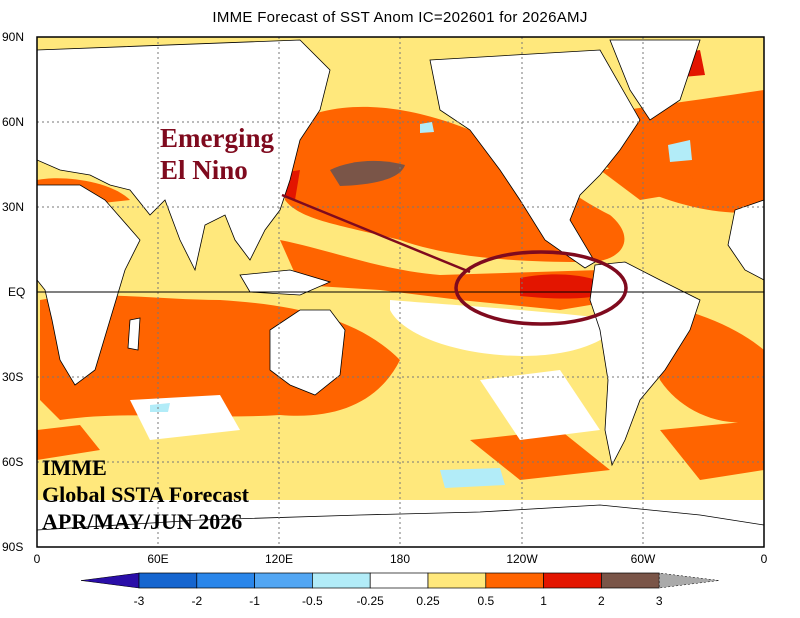  Describe the element at coordinates (400, 559) in the screenshot. I see `x-tick-label: 180` at that location.